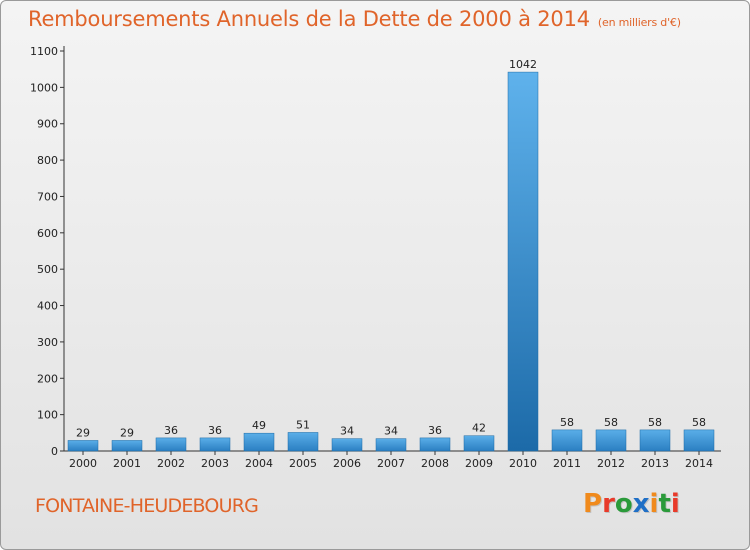  I want to click on y-tick-label: 1100, so click(44, 51).